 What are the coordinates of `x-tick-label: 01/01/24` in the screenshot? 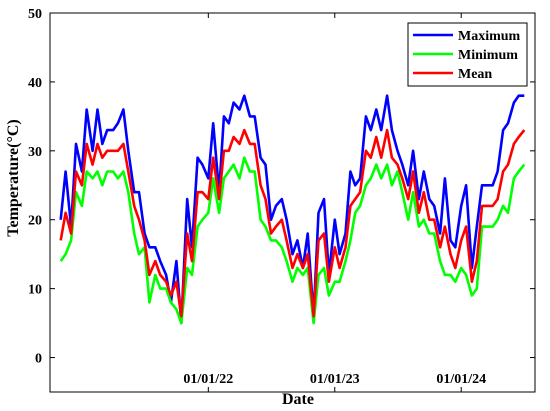 It's located at (461, 379).